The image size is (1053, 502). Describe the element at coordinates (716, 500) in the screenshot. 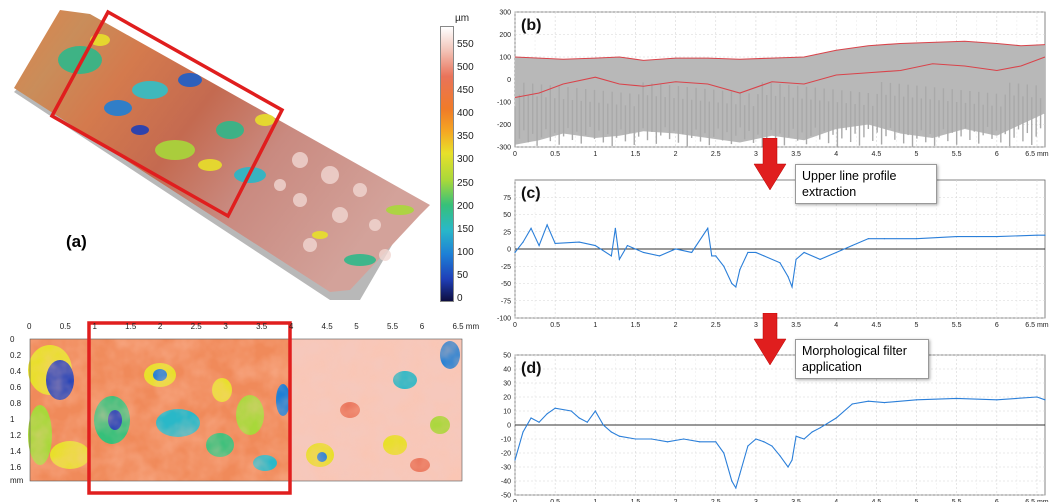

I see `x-tick-label: 2.5` at that location.